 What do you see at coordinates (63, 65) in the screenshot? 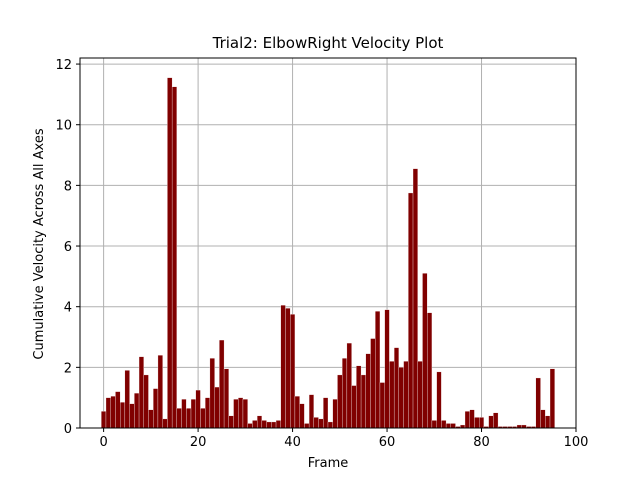
I see `y-tick-label: 12` at bounding box center [63, 65].